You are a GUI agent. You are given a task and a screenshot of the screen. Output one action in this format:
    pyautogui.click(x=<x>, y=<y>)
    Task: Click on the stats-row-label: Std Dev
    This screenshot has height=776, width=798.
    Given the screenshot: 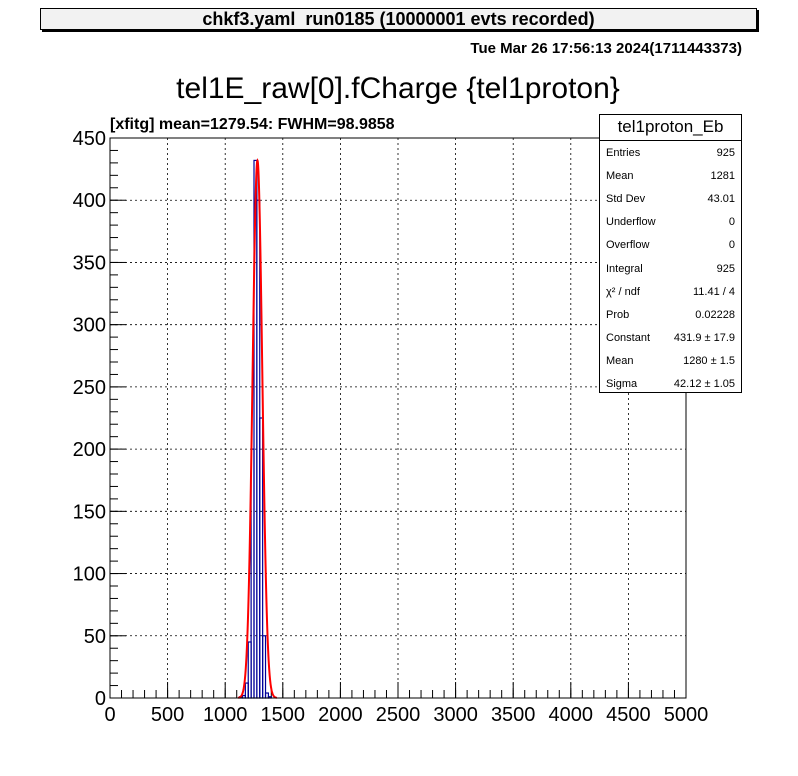 What is the action you would take?
    pyautogui.click(x=626, y=198)
    